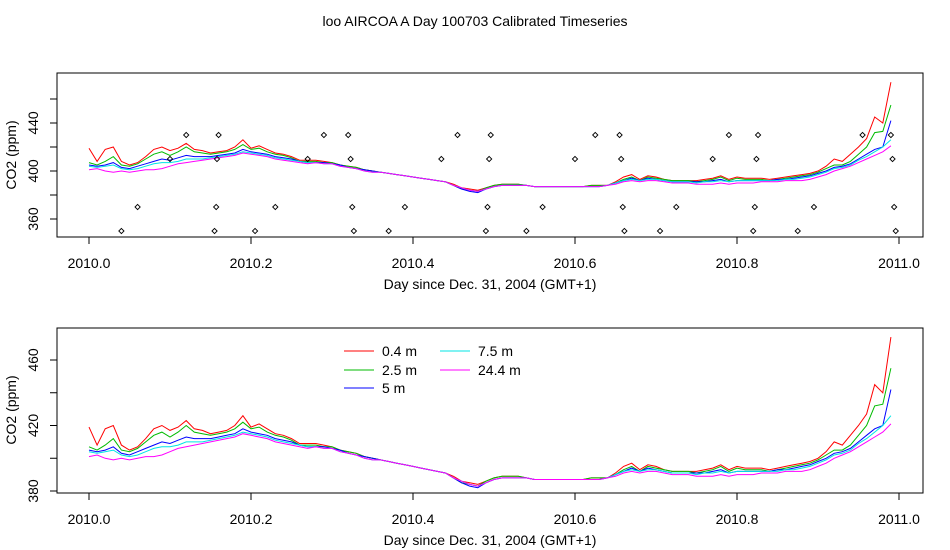  What do you see at coordinates (89, 519) in the screenshot?
I see `bottom-xtick-label: 2010.0` at bounding box center [89, 519].